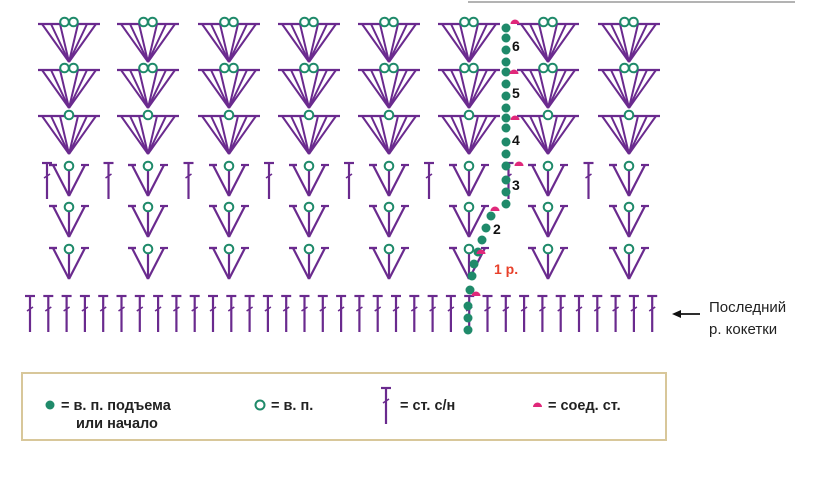  I want to click on slip-stitch-symbol, so click(537, 404).